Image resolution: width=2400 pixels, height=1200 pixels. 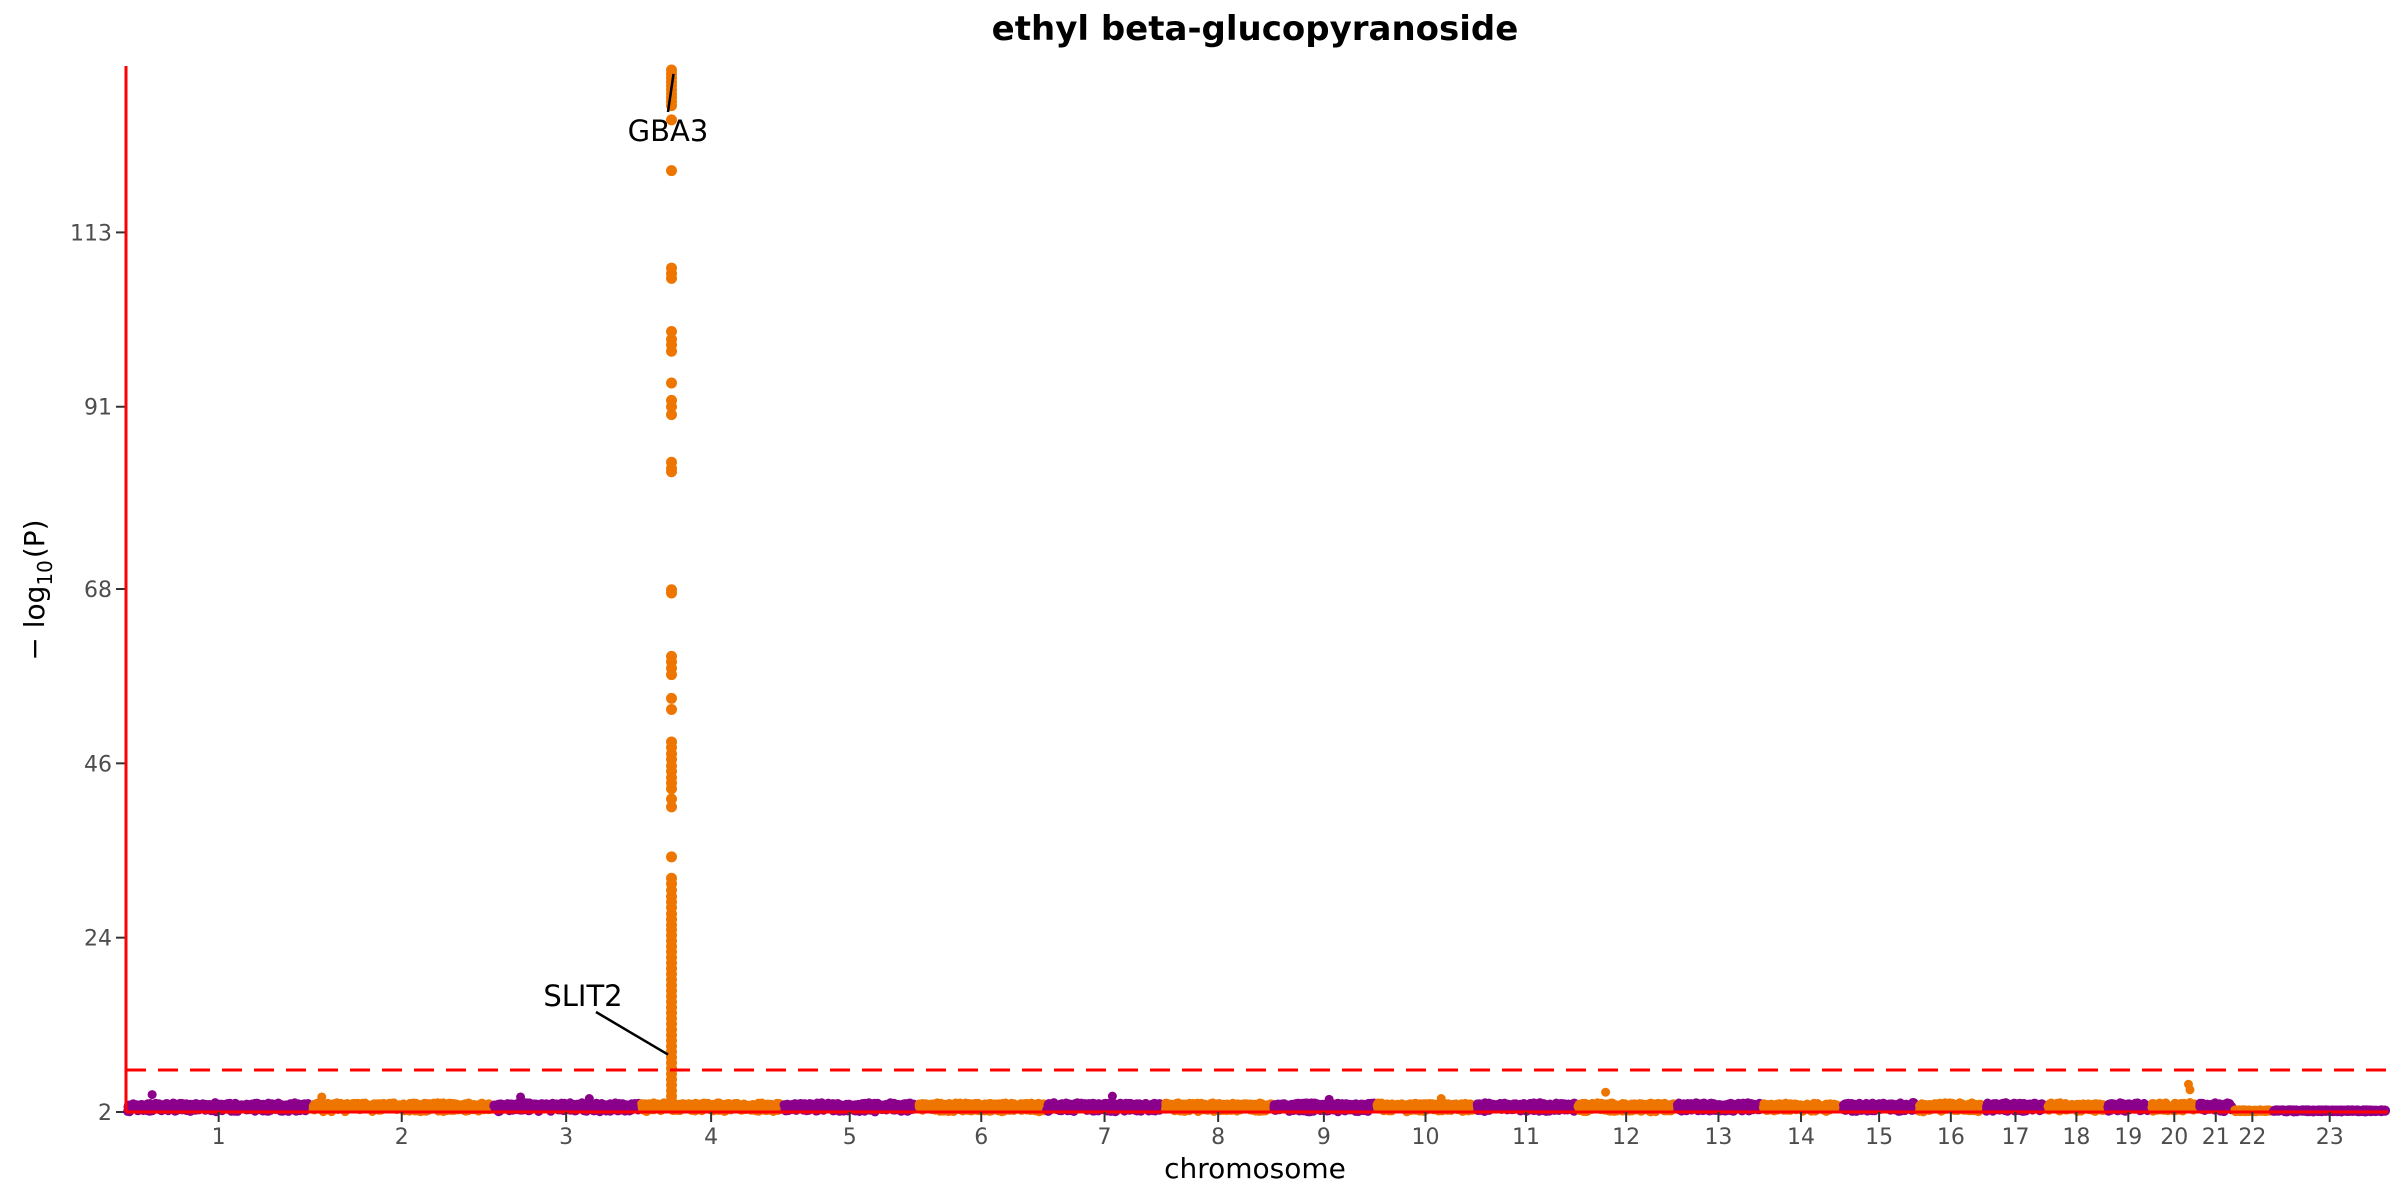 What do you see at coordinates (98, 939) in the screenshot?
I see `y-tick-label: 24` at bounding box center [98, 939].